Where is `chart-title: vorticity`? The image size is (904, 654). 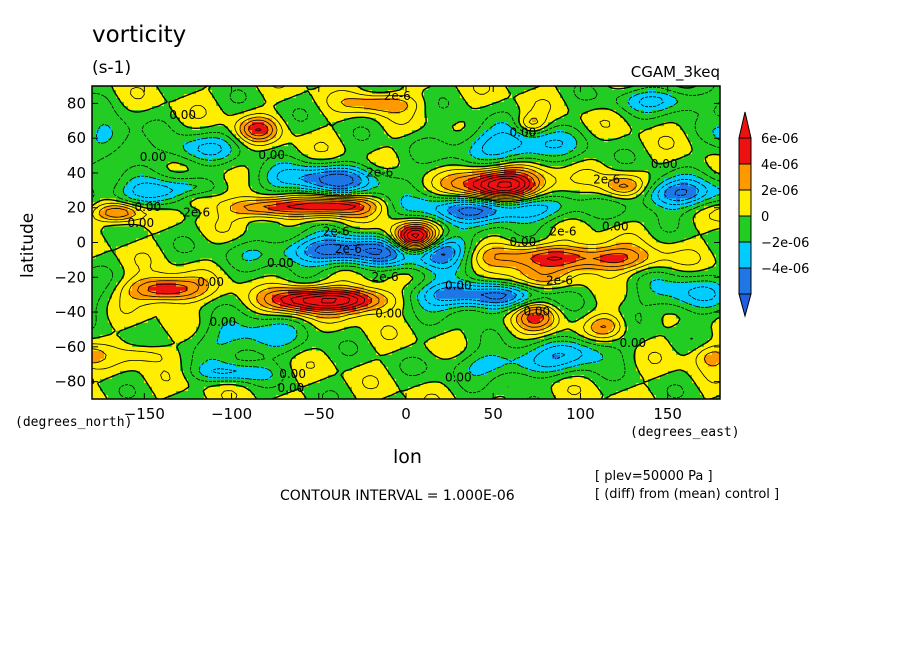 chart-title: vorticity is located at coordinates (139, 35).